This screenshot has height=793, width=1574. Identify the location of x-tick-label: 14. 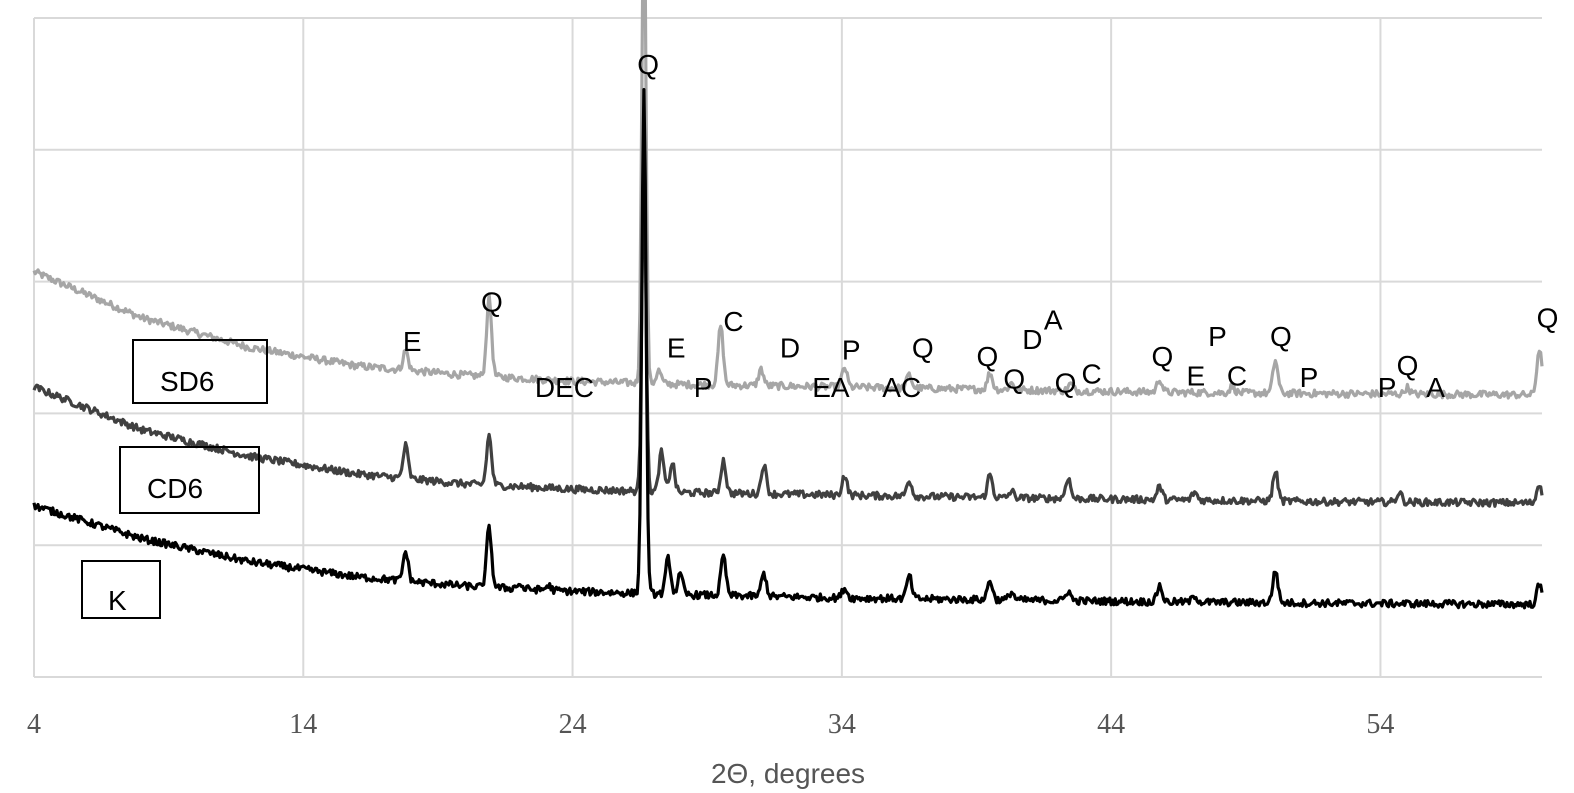
(303, 724).